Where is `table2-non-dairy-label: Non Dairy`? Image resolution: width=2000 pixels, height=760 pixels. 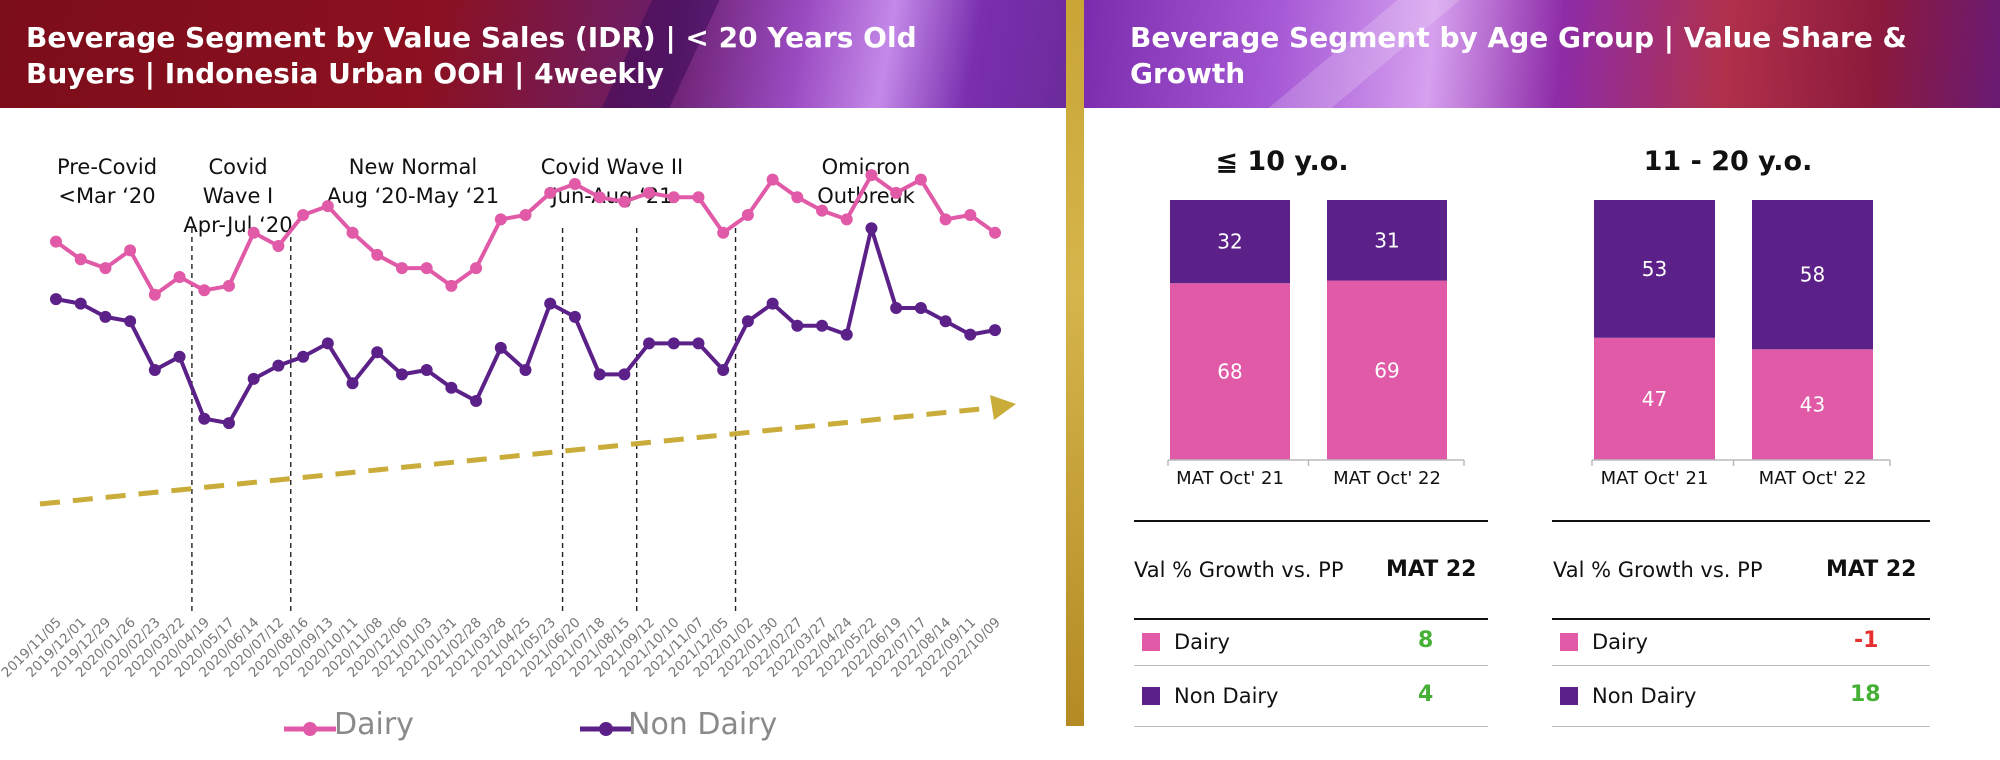
table2-non-dairy-label: Non Dairy is located at coordinates (1644, 696).